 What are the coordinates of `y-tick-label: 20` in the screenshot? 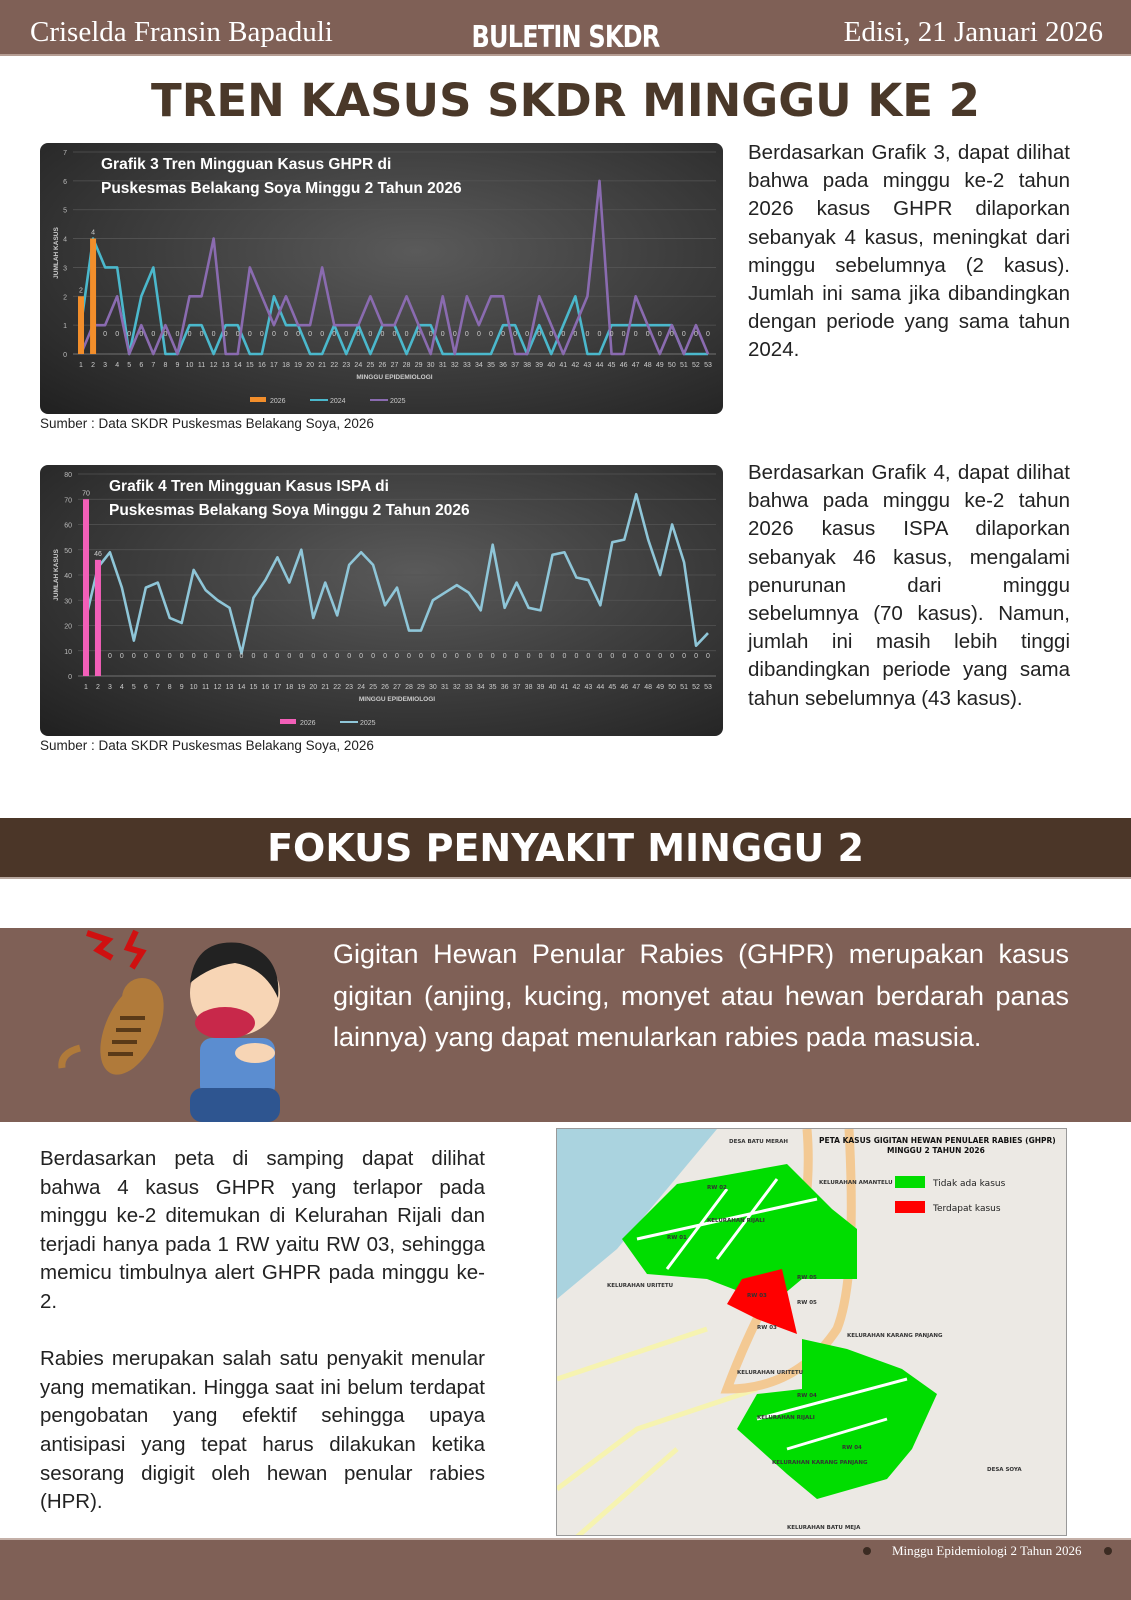 It's located at (68, 627).